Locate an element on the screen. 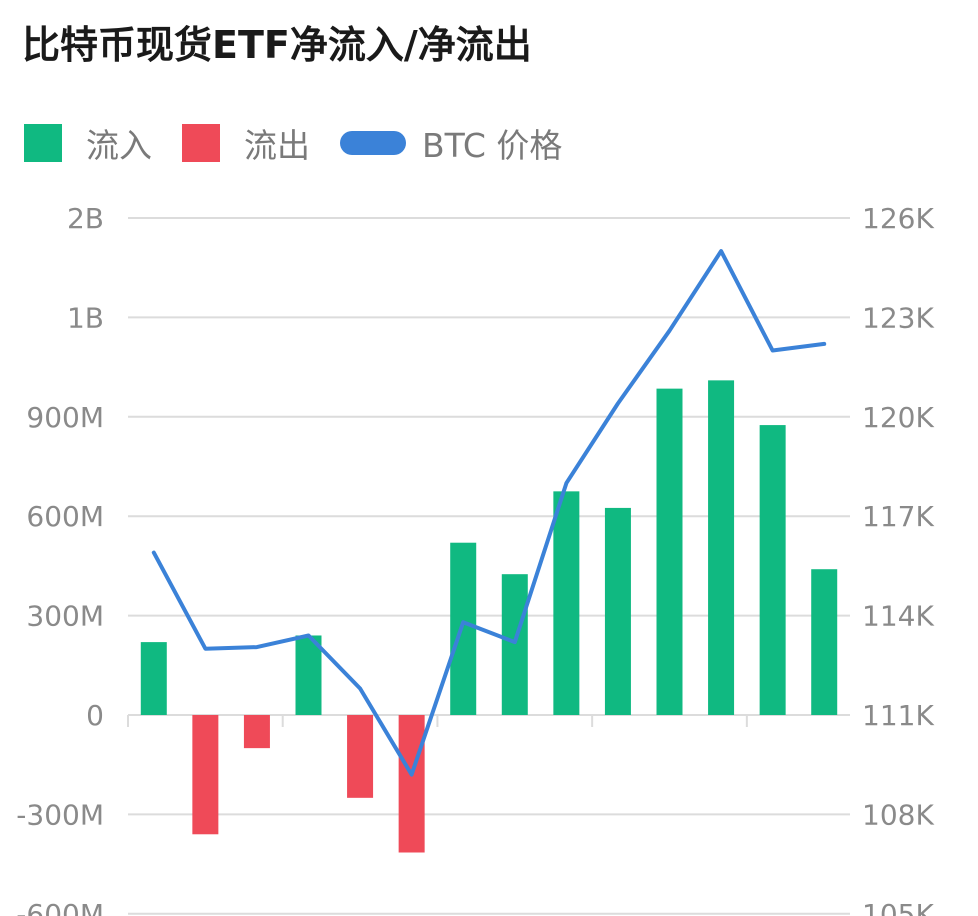 This screenshot has height=916, width=978. outflow-swatch is located at coordinates (201, 143).